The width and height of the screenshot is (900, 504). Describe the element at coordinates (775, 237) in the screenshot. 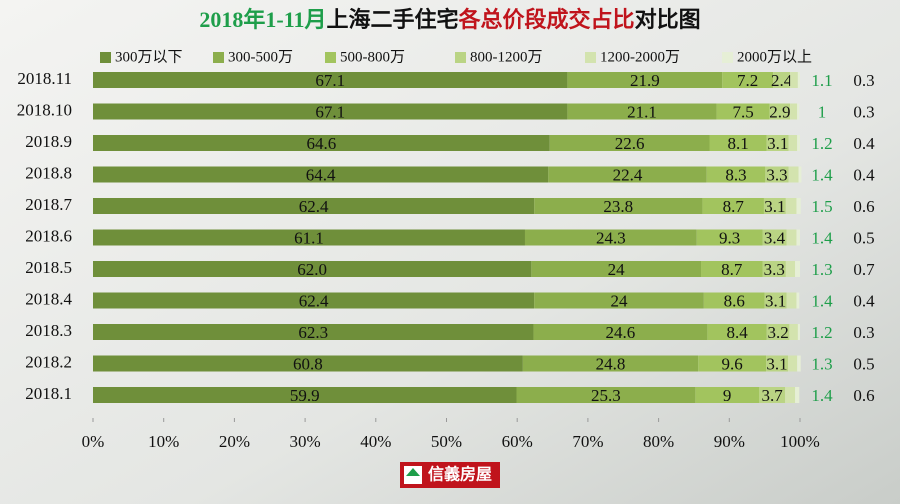

I see `data-label: 3.4` at that location.